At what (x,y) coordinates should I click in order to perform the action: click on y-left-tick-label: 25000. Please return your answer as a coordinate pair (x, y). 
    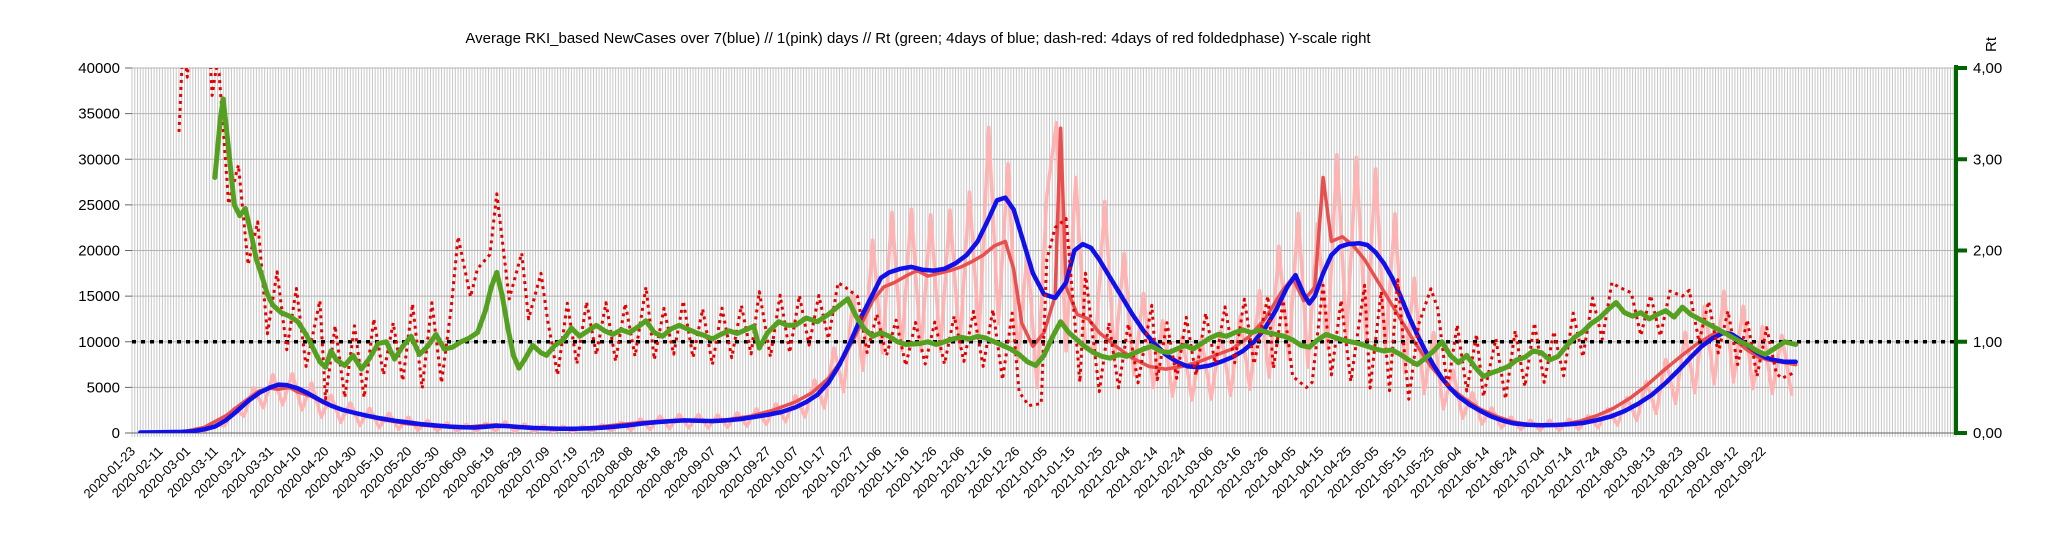
    Looking at the image, I should click on (99, 205).